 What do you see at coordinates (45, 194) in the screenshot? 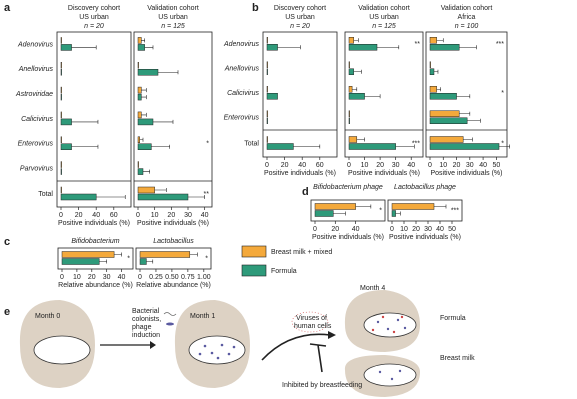
I see `category-label: Total` at bounding box center [45, 194].